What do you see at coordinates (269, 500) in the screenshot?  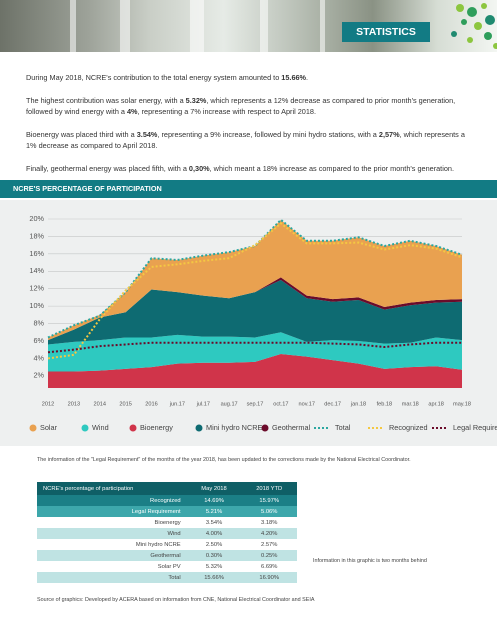 I see `cell: 15.97%` at bounding box center [269, 500].